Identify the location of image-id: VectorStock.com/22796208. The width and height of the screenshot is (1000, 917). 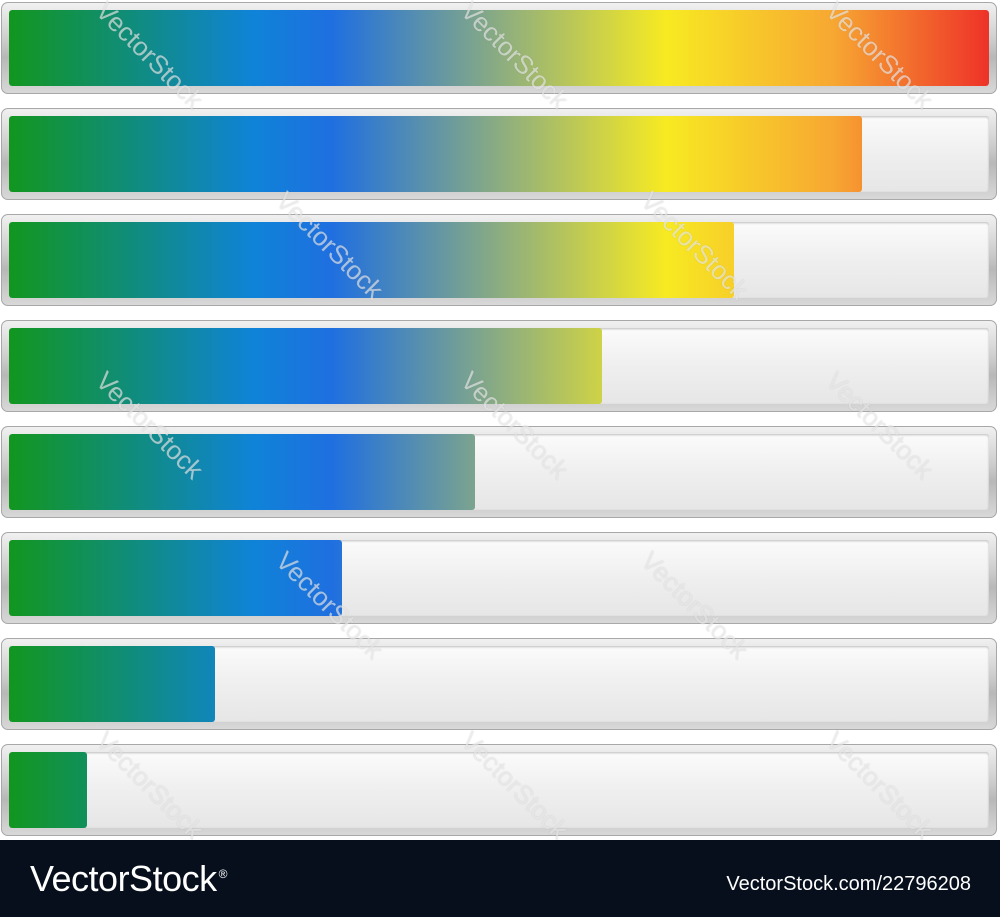
(848, 884).